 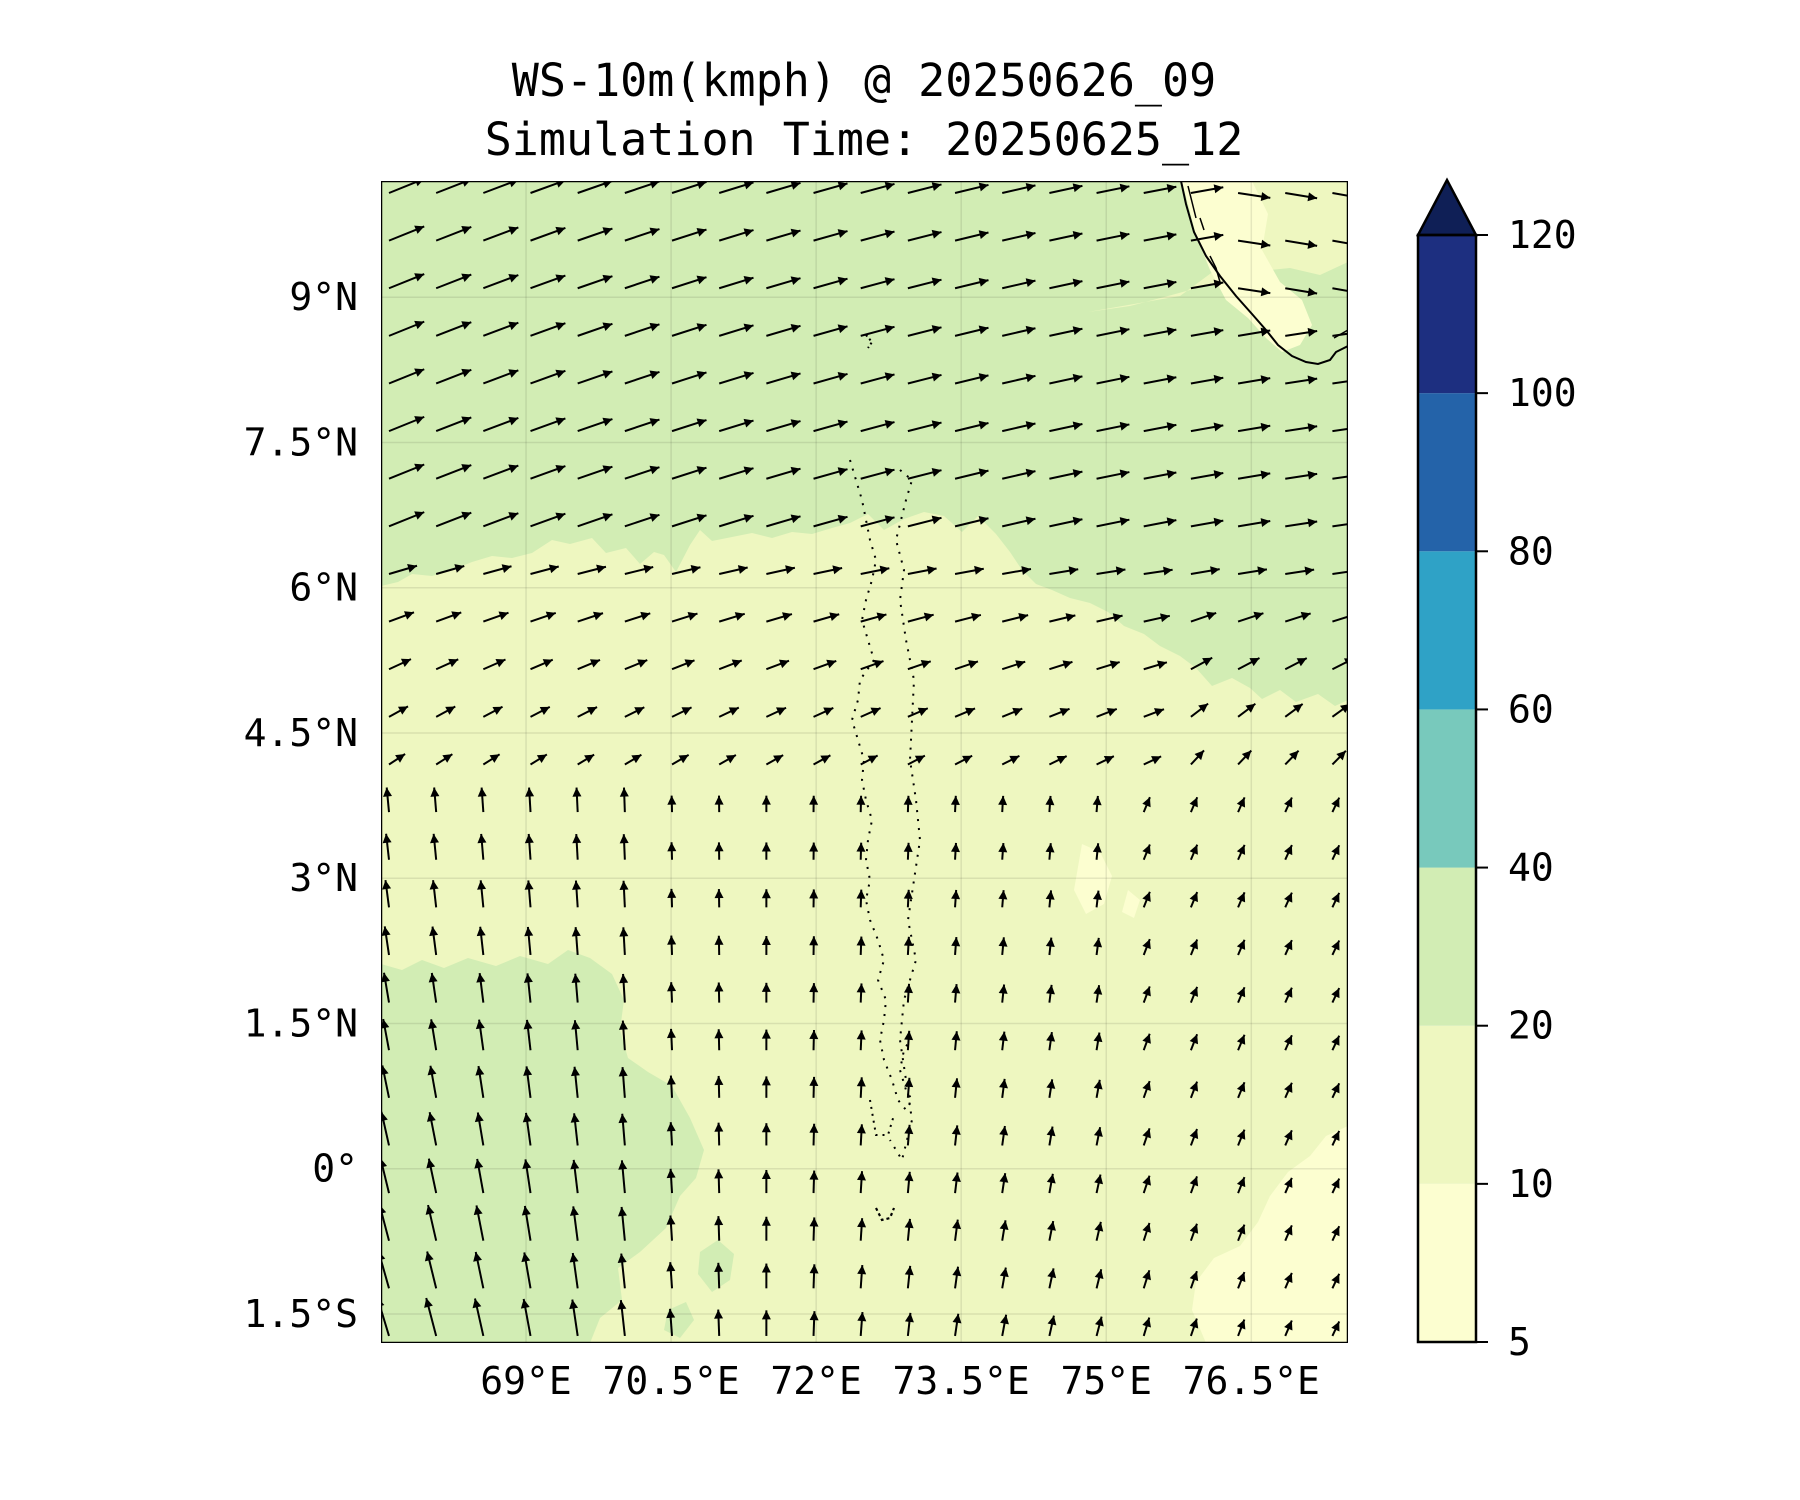 I want to click on colorbar-band, so click(x=1447, y=314).